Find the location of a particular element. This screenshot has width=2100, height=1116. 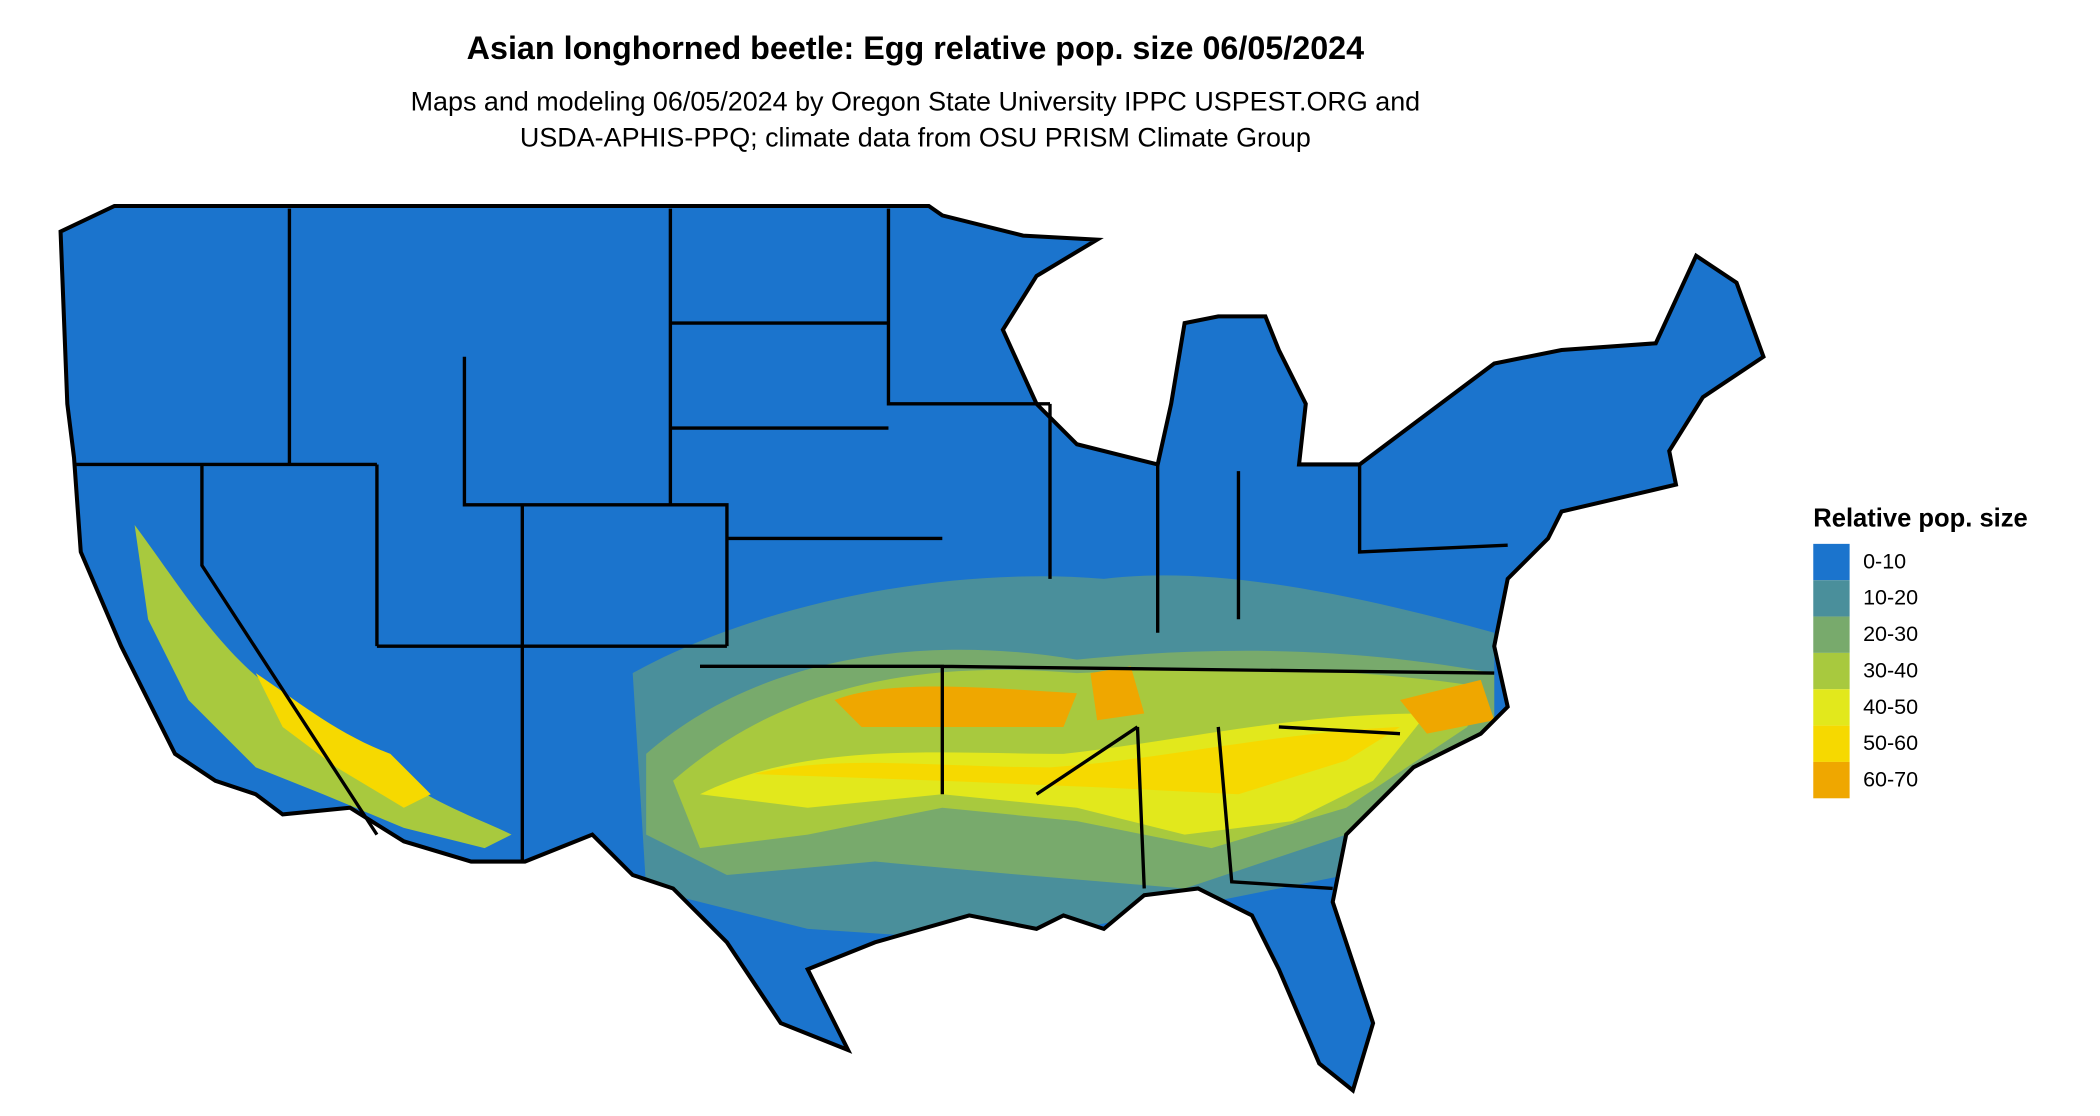

legend-label: 60-70 is located at coordinates (1890, 779).